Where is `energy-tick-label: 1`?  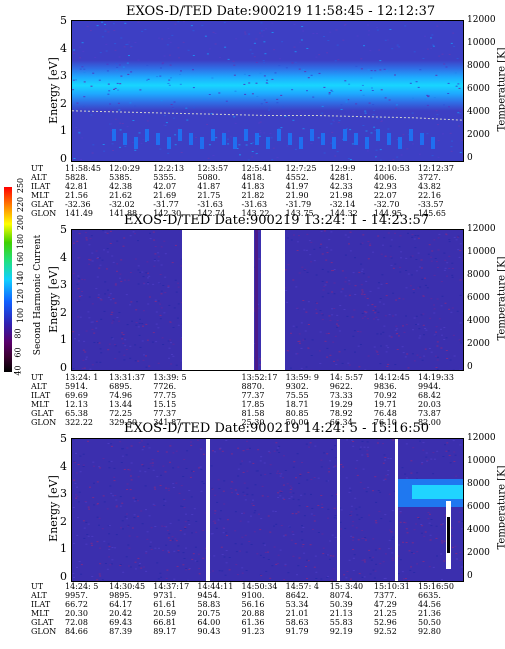 energy-tick-label: 1 is located at coordinates (63, 131).